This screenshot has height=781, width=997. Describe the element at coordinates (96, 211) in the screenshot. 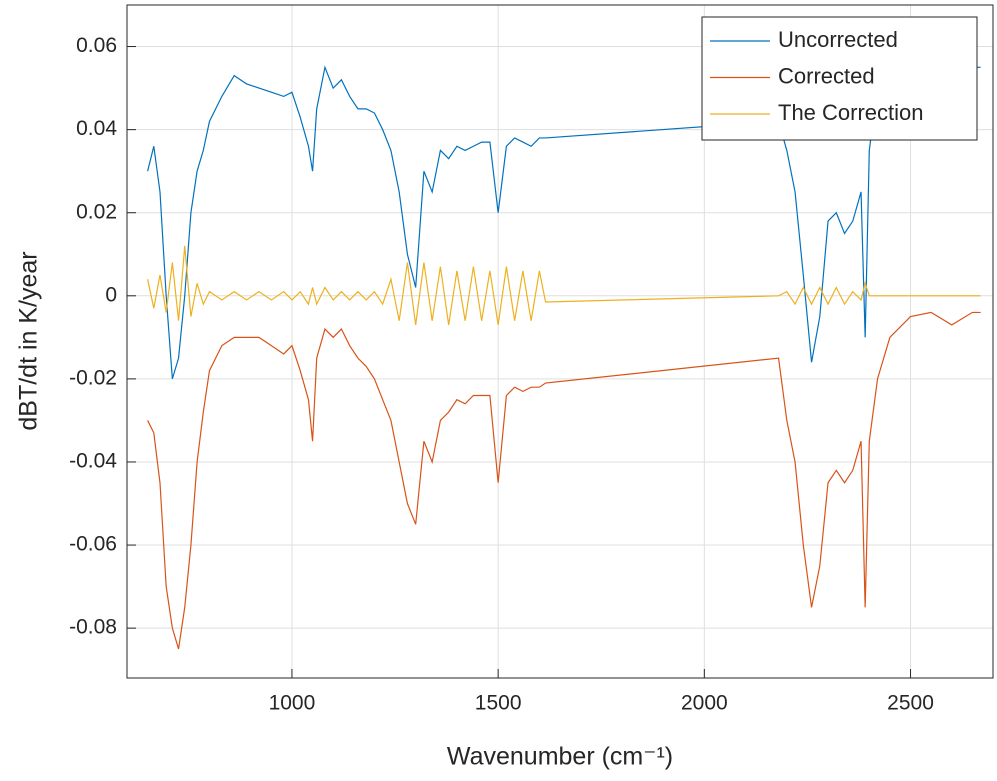

I see `y-tick-label: 0.02` at that location.